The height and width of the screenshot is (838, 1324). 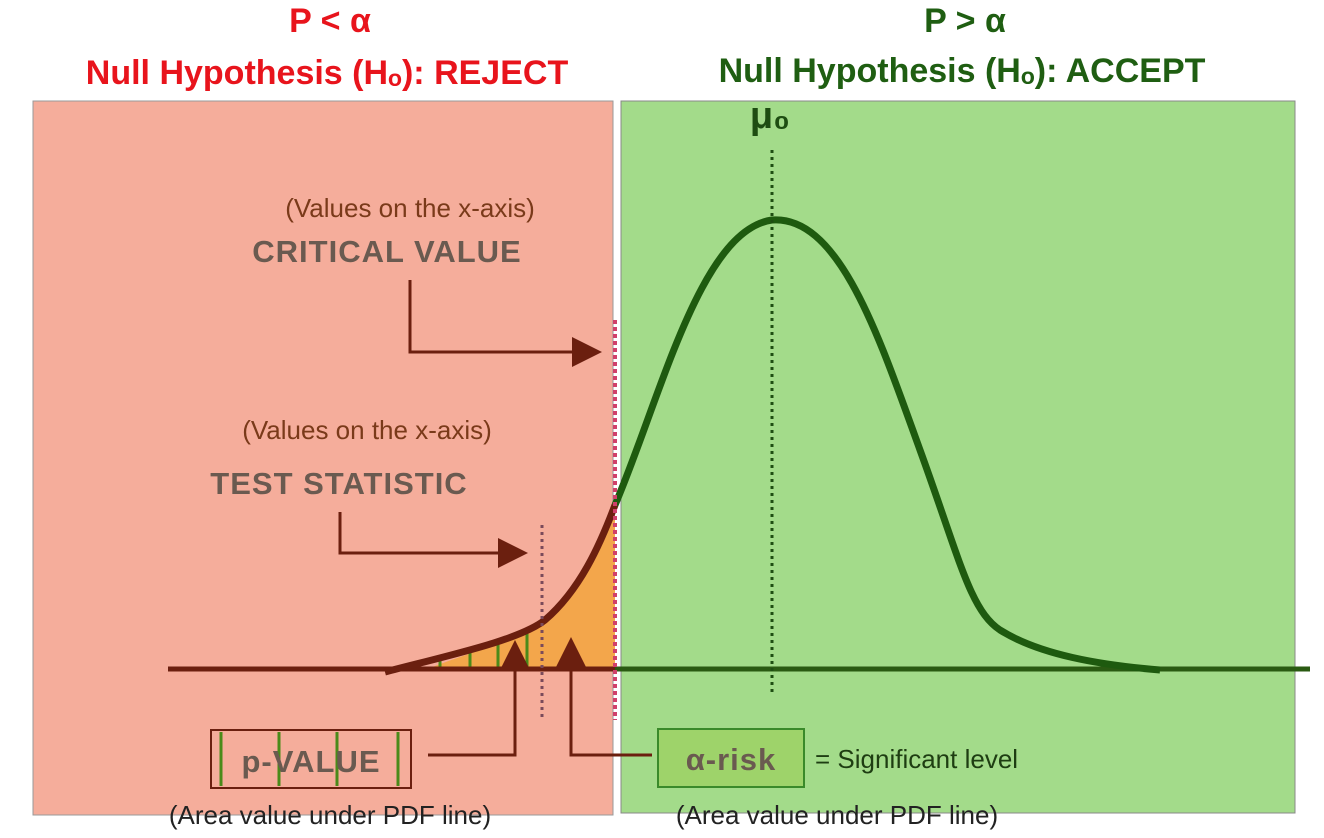 What do you see at coordinates (770, 116) in the screenshot?
I see `mean-label: μ₀` at bounding box center [770, 116].